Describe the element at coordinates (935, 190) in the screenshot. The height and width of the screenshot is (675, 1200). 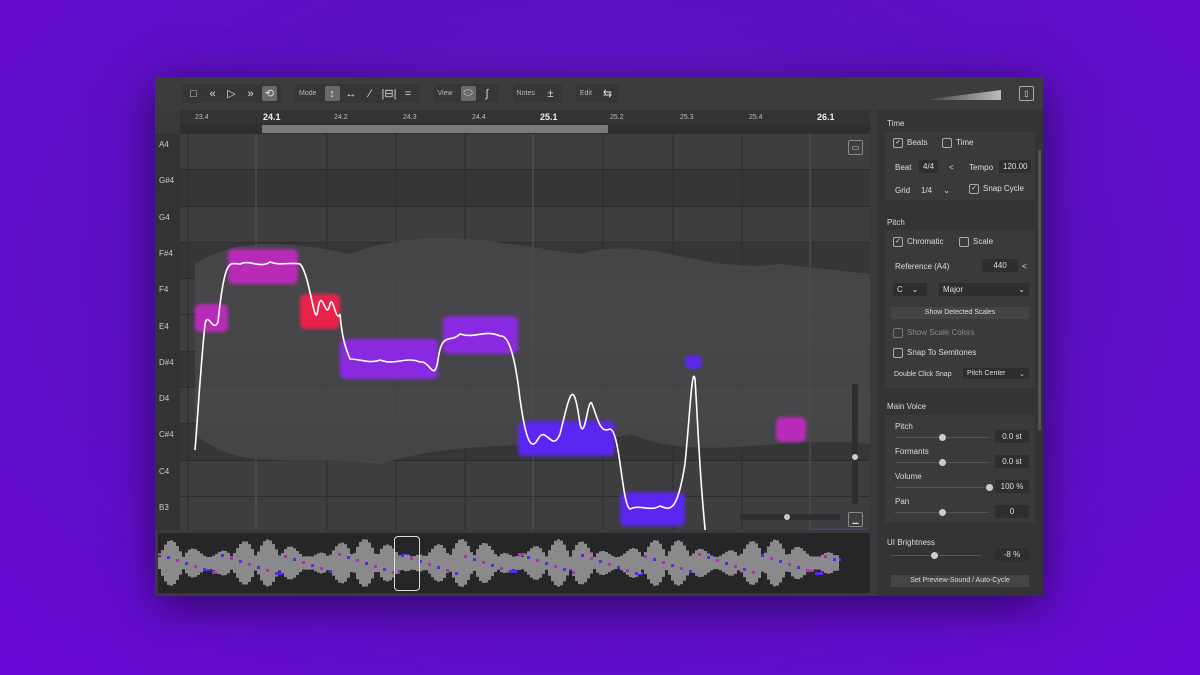
I see `grid-select: 1/4 ⌄` at that location.